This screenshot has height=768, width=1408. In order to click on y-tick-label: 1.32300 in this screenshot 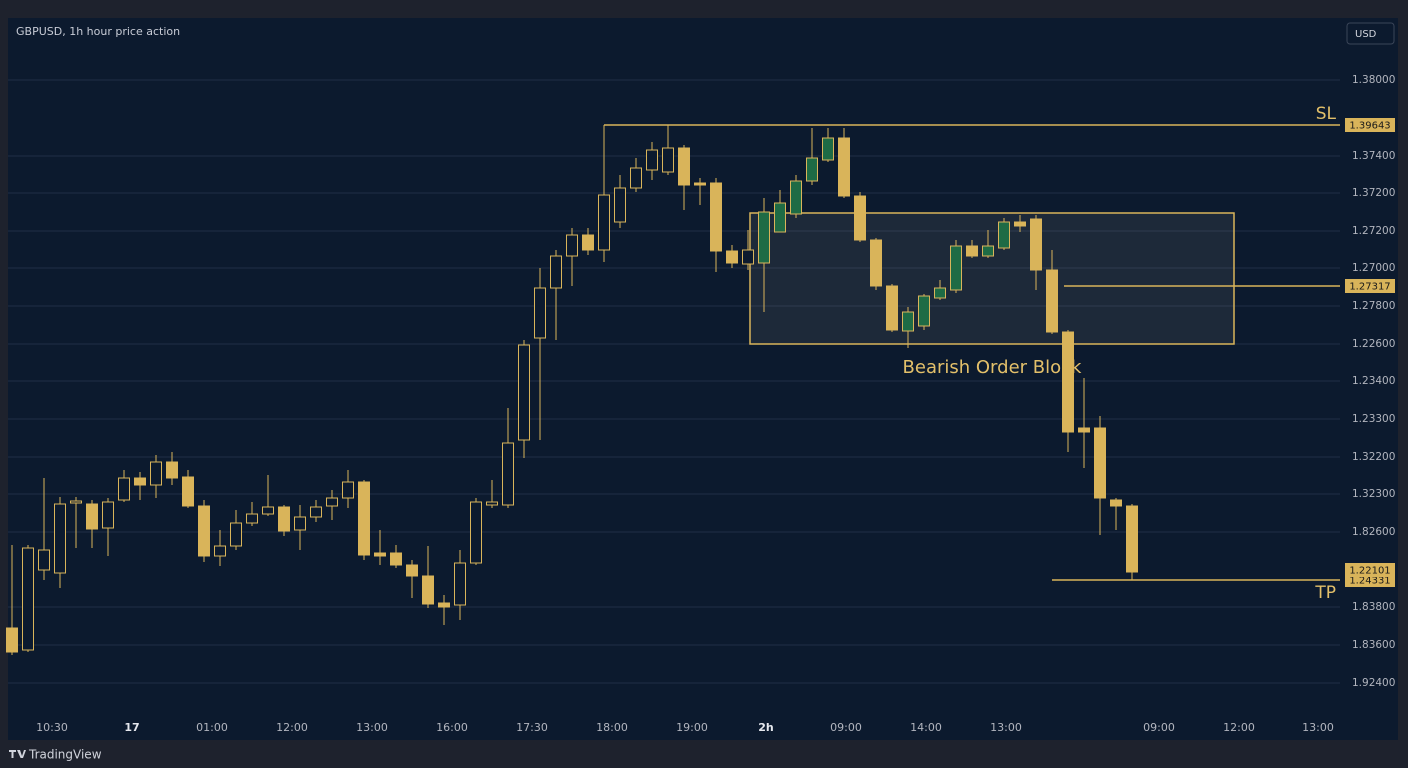, I will do `click(1373, 494)`.